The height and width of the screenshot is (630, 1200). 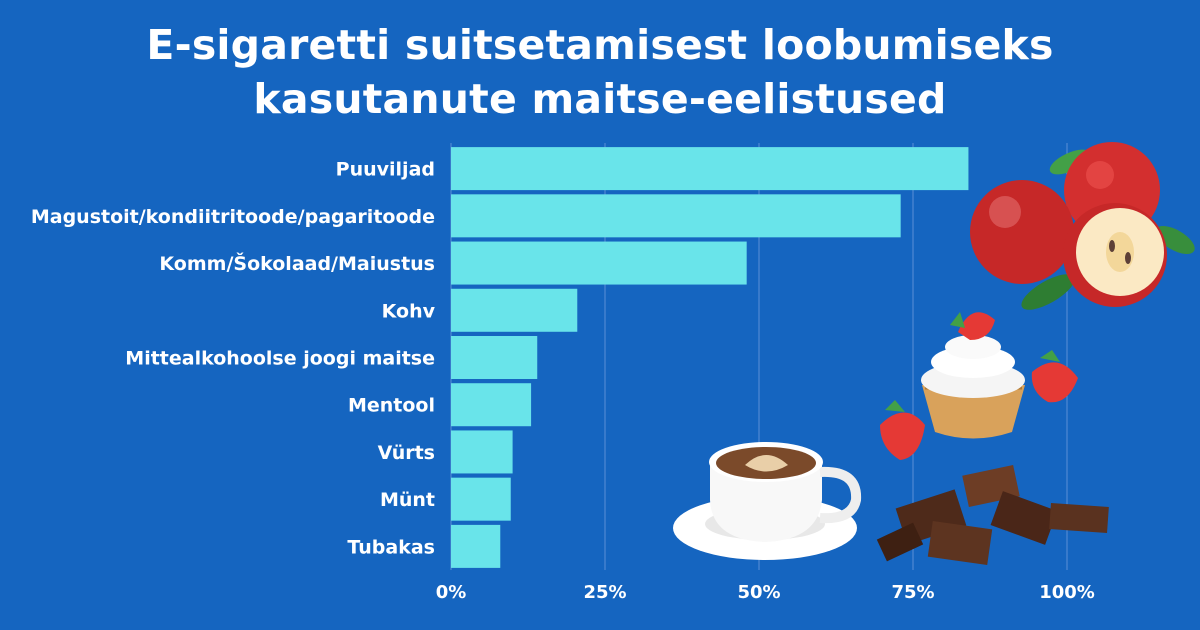 What do you see at coordinates (409, 311) in the screenshot?
I see `category-label: Kohv` at bounding box center [409, 311].